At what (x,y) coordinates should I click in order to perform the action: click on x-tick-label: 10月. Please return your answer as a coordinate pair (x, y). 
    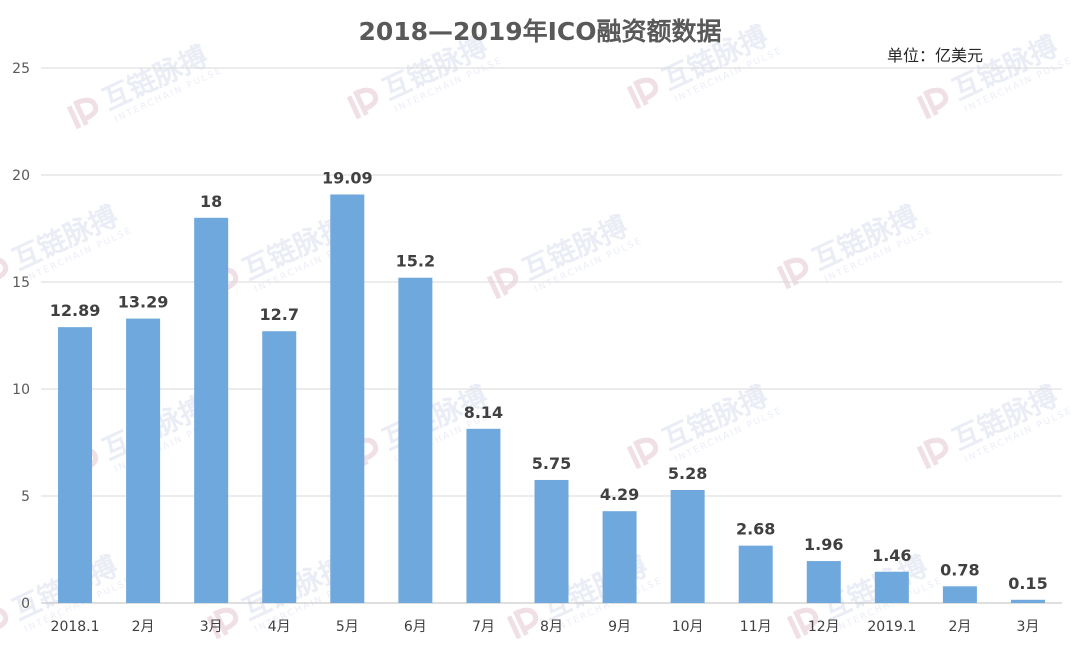
    Looking at the image, I should click on (688, 627).